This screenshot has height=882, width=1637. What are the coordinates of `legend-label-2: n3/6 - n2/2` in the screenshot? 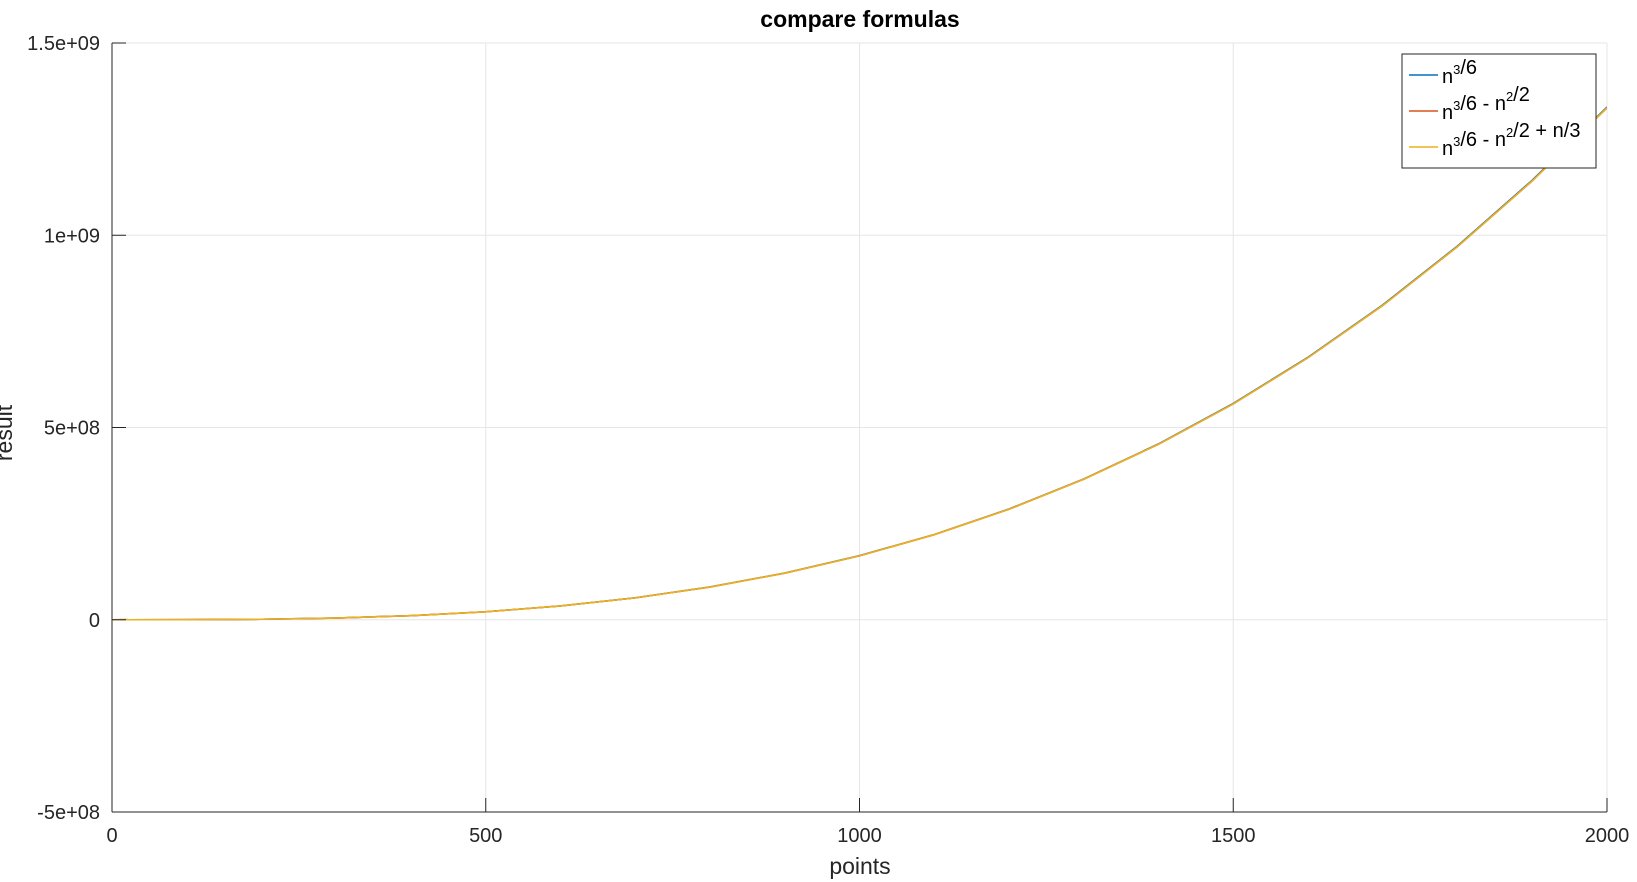 It's located at (1486, 104).